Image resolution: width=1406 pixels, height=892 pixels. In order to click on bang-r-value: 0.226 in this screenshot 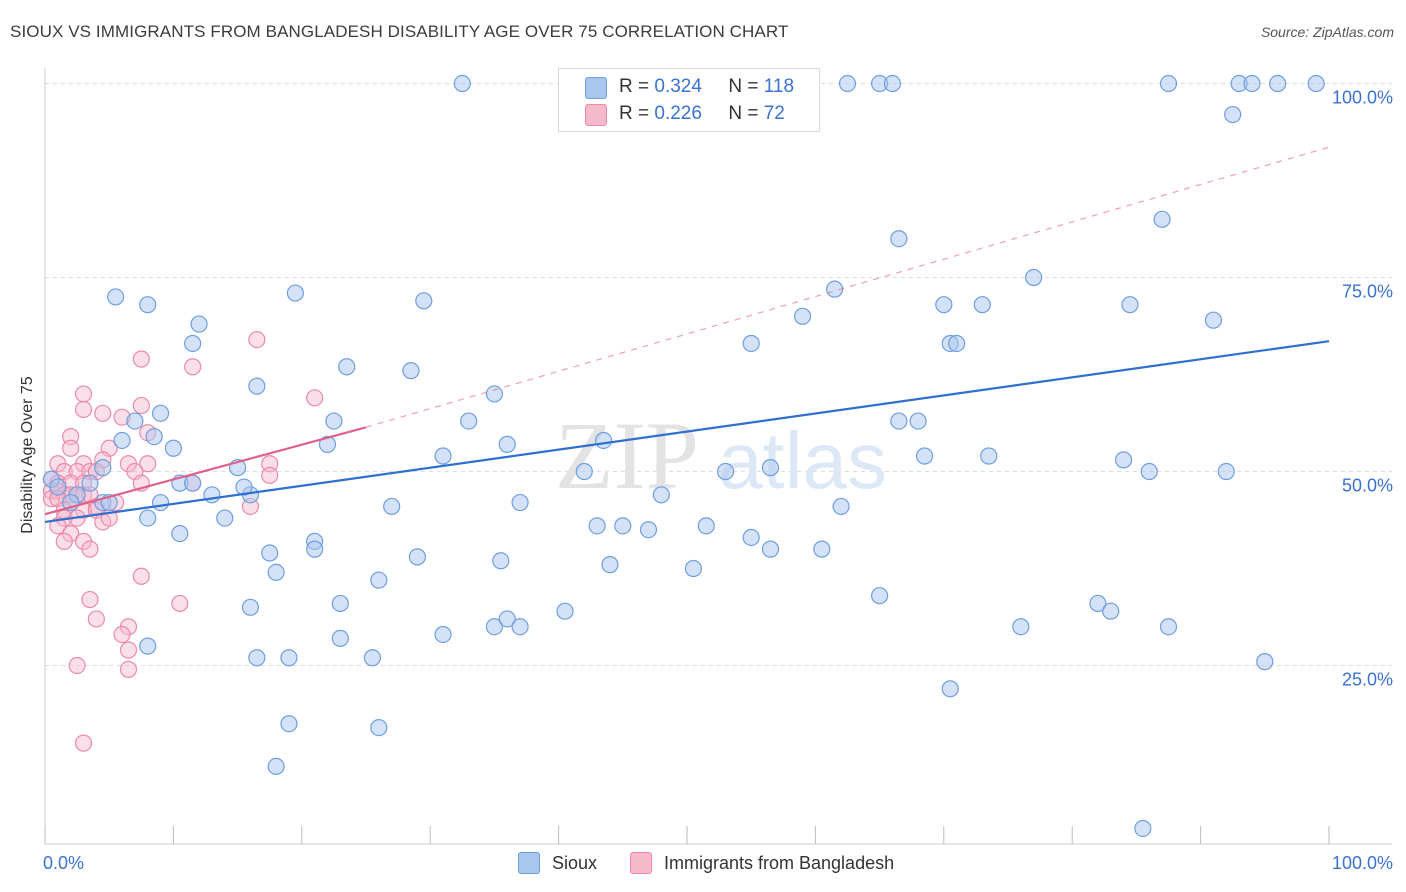, I will do `click(678, 113)`.